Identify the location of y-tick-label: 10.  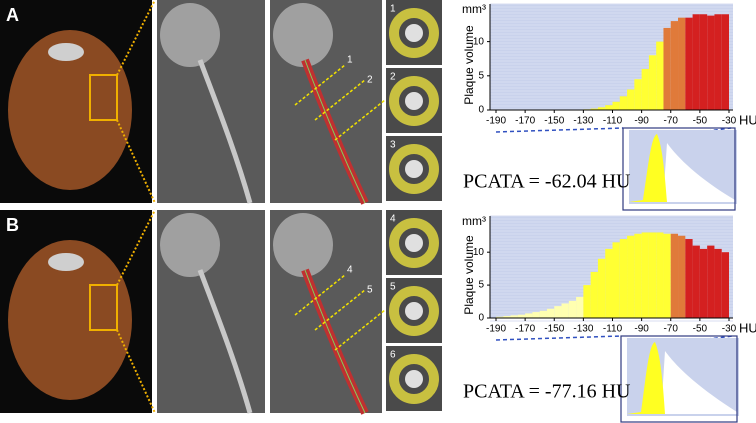
(479, 41).